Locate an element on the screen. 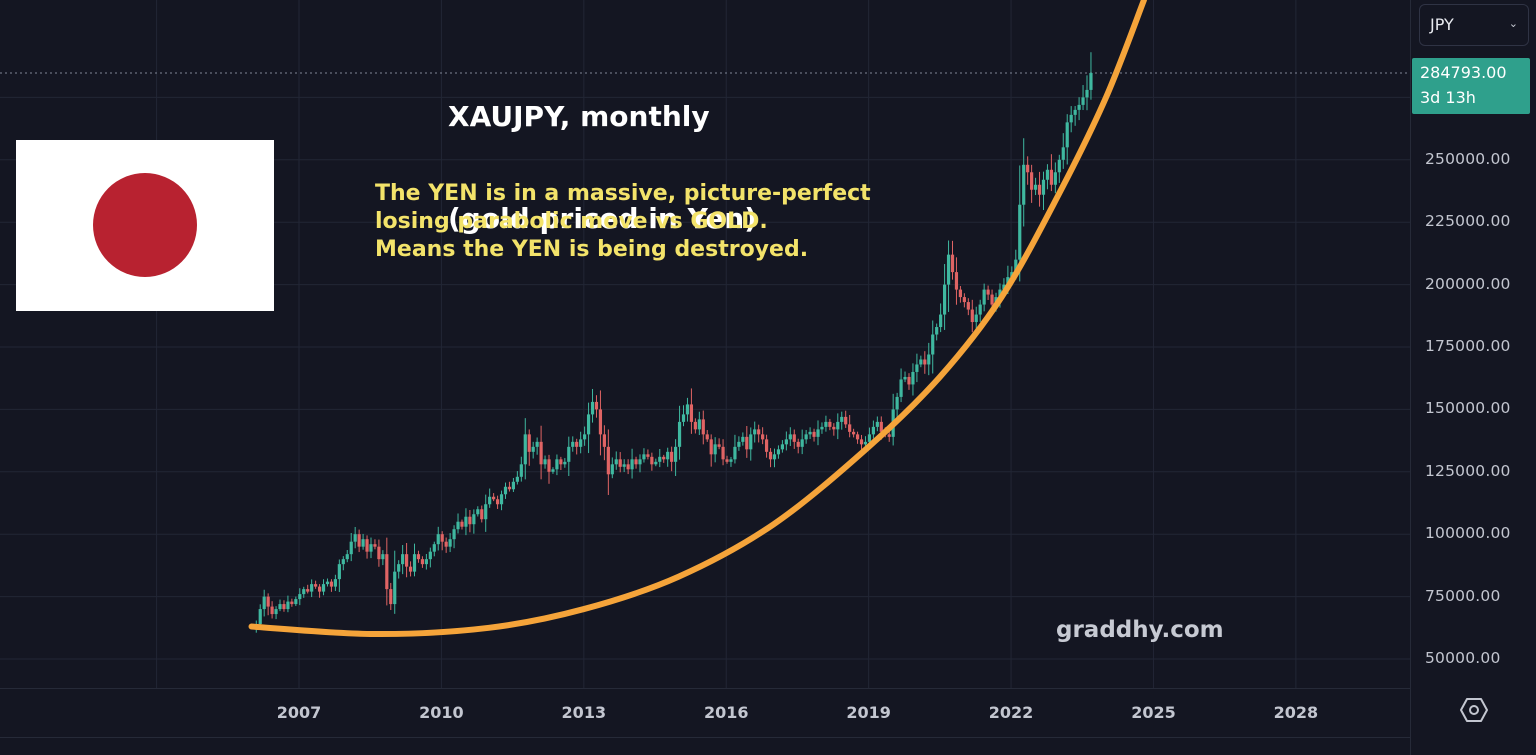 The image size is (1536, 755). annotation-line3: Means the YEN is being destroyed. is located at coordinates (592, 249).